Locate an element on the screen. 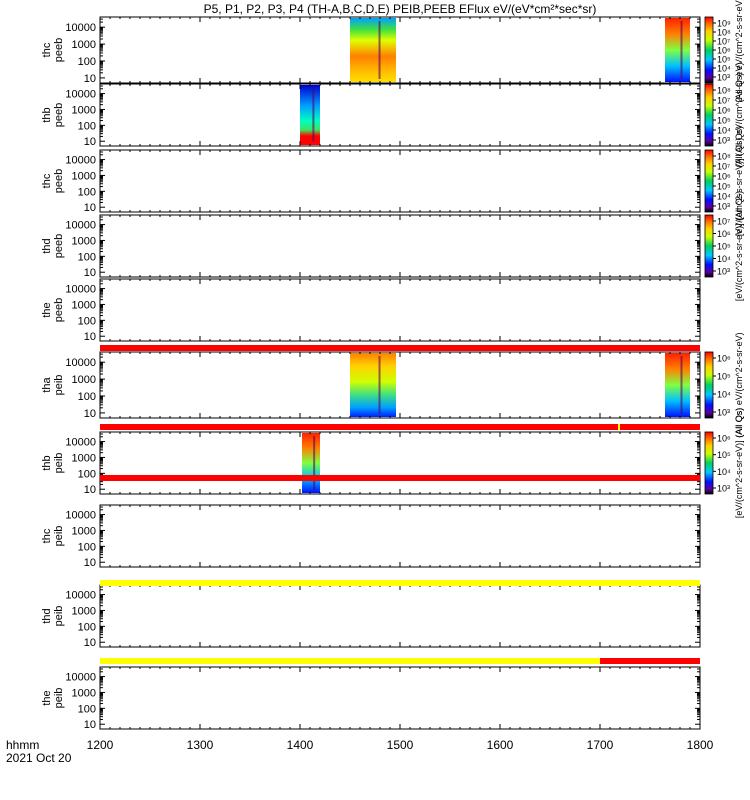 Image resolution: width=750 pixels, height=800 pixels. x-tick-label: 1400 is located at coordinates (300, 745).